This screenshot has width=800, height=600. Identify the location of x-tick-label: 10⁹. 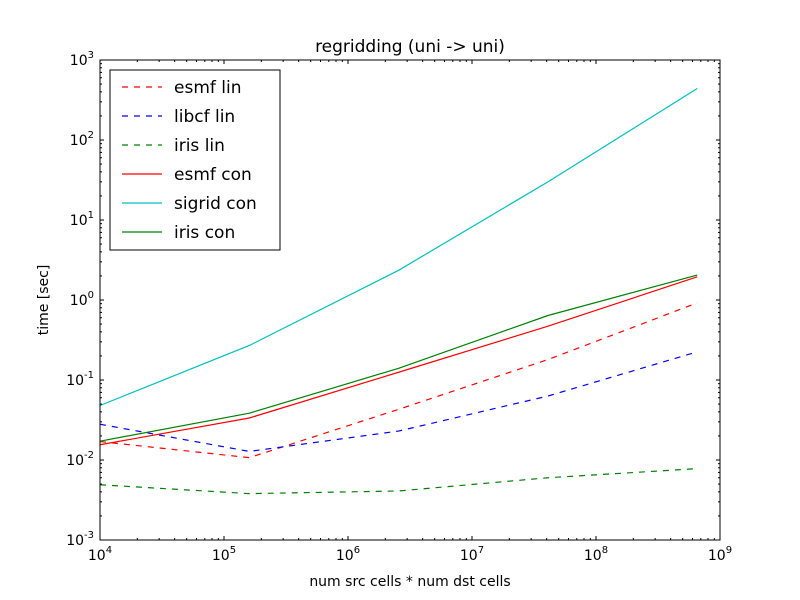
(720, 554).